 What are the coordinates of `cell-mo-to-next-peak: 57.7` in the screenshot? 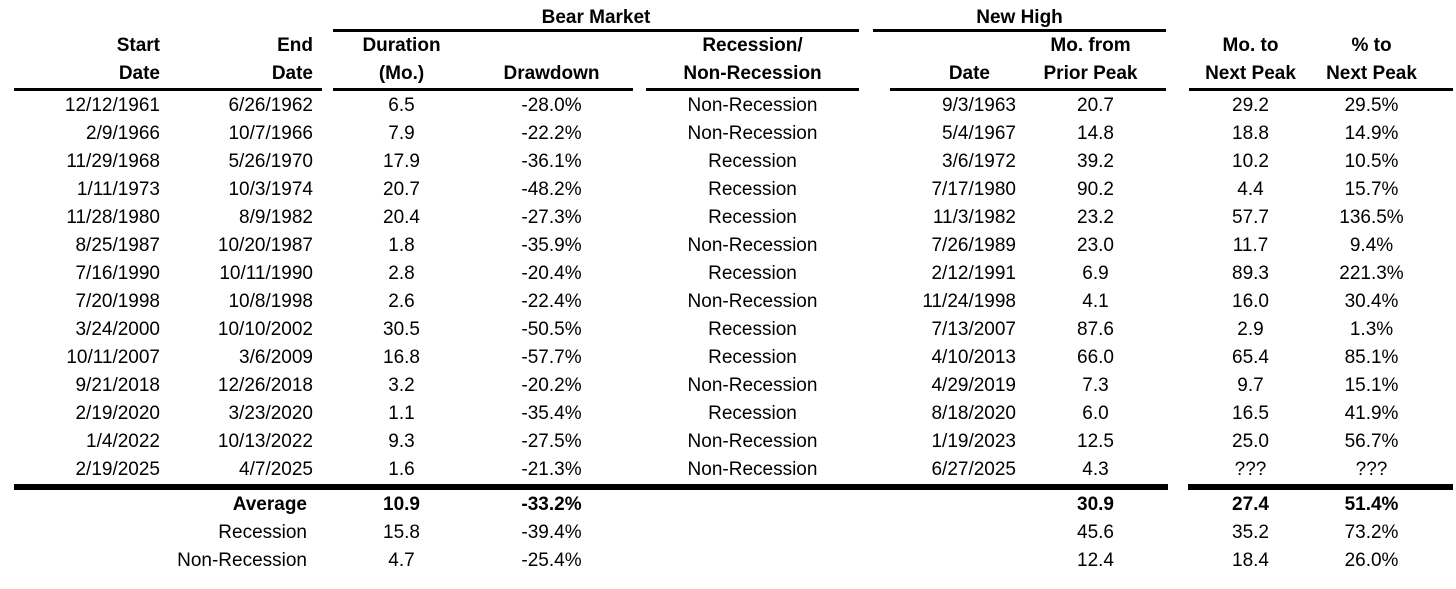 It's located at (1250, 217).